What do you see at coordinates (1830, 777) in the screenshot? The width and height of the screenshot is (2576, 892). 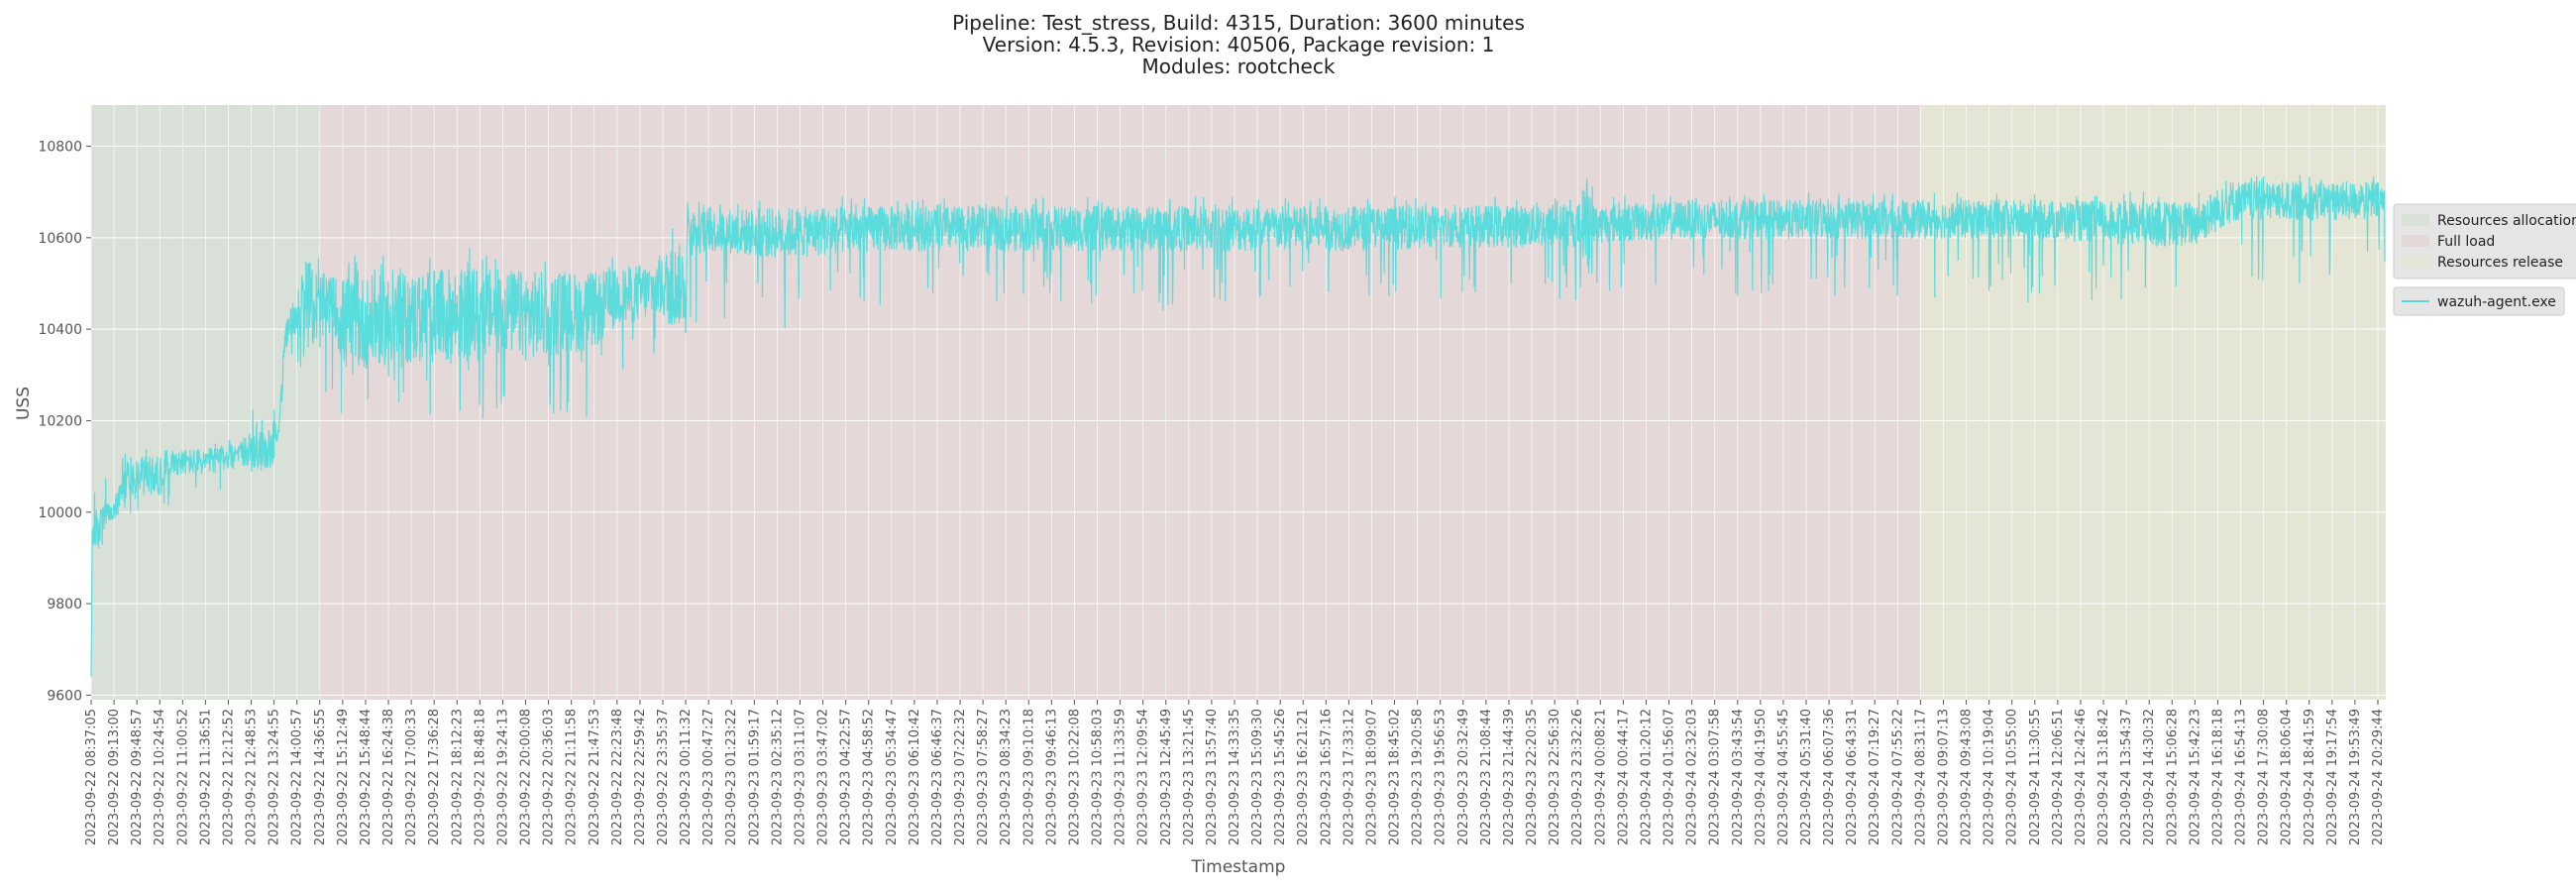 I see `x-tick-label-76: 2023-09-24 06:07:36` at bounding box center [1830, 777].